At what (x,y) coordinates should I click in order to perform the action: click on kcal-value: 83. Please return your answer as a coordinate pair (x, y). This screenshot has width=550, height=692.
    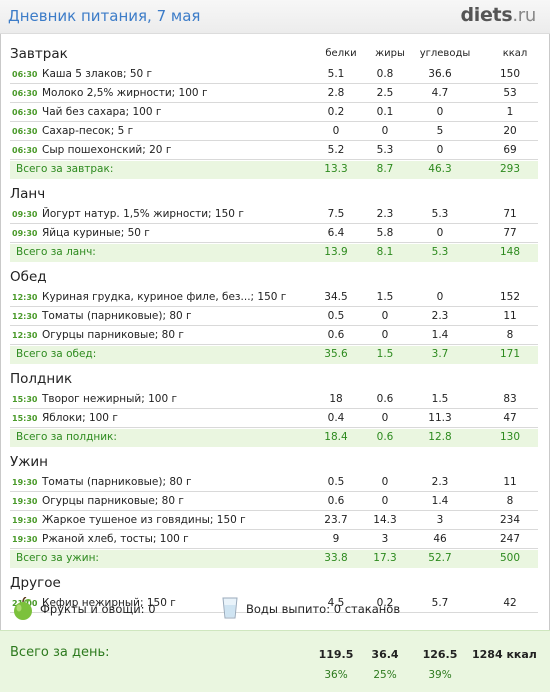
    Looking at the image, I should click on (510, 399).